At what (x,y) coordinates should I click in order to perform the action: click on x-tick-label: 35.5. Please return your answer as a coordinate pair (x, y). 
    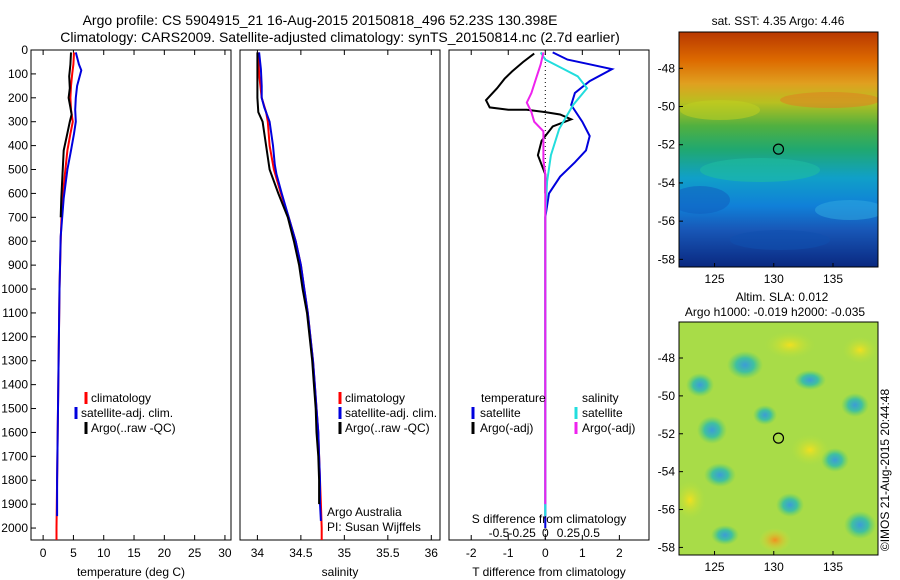
    Looking at the image, I should click on (388, 553).